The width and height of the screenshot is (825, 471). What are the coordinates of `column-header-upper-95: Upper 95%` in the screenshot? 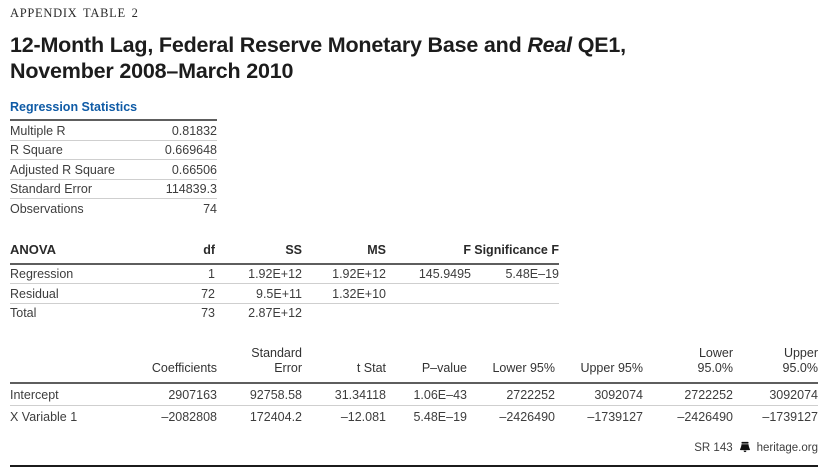 It's located at (599, 365).